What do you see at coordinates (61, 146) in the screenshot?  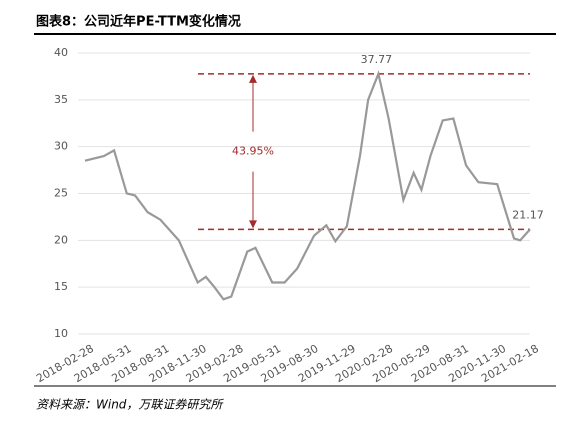 I see `y-tick-label: 30` at bounding box center [61, 146].